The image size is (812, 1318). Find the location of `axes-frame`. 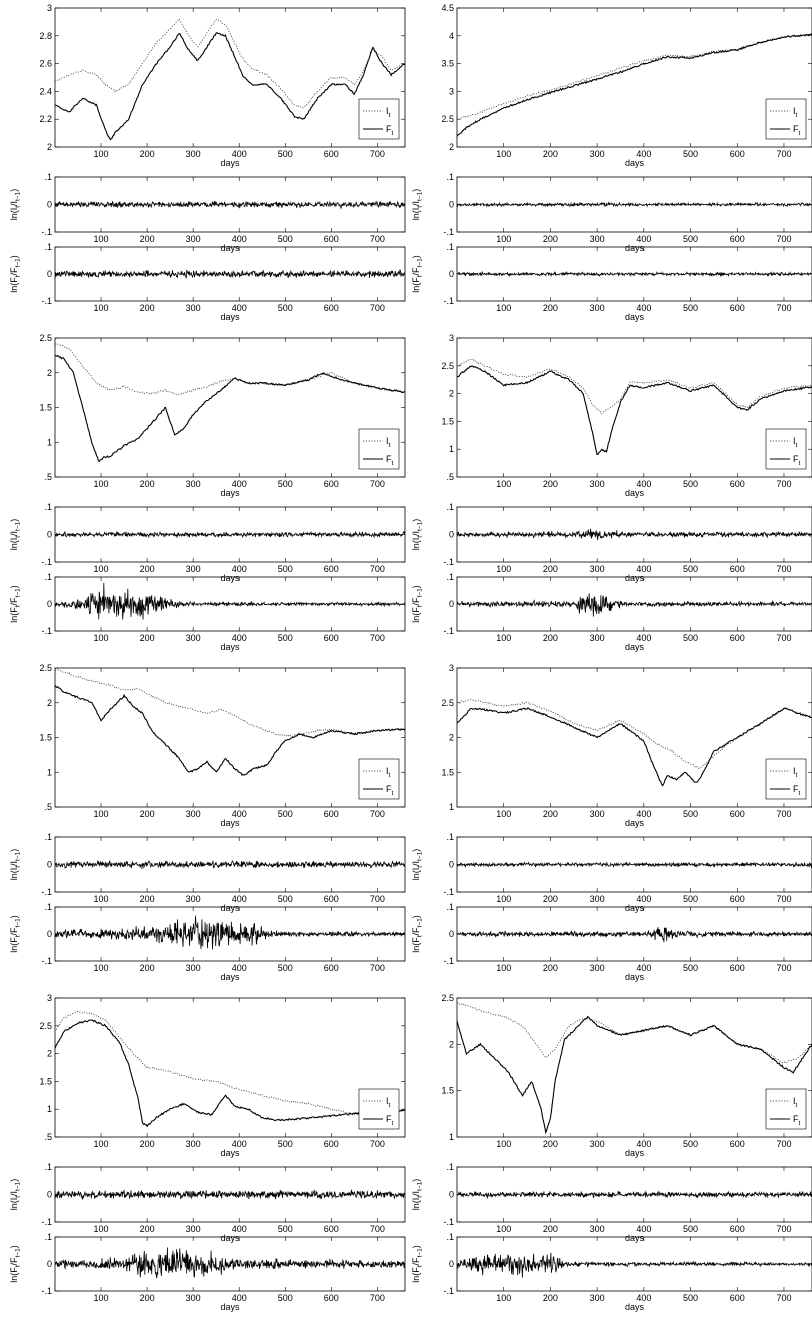

axes-frame is located at coordinates (230, 1067).